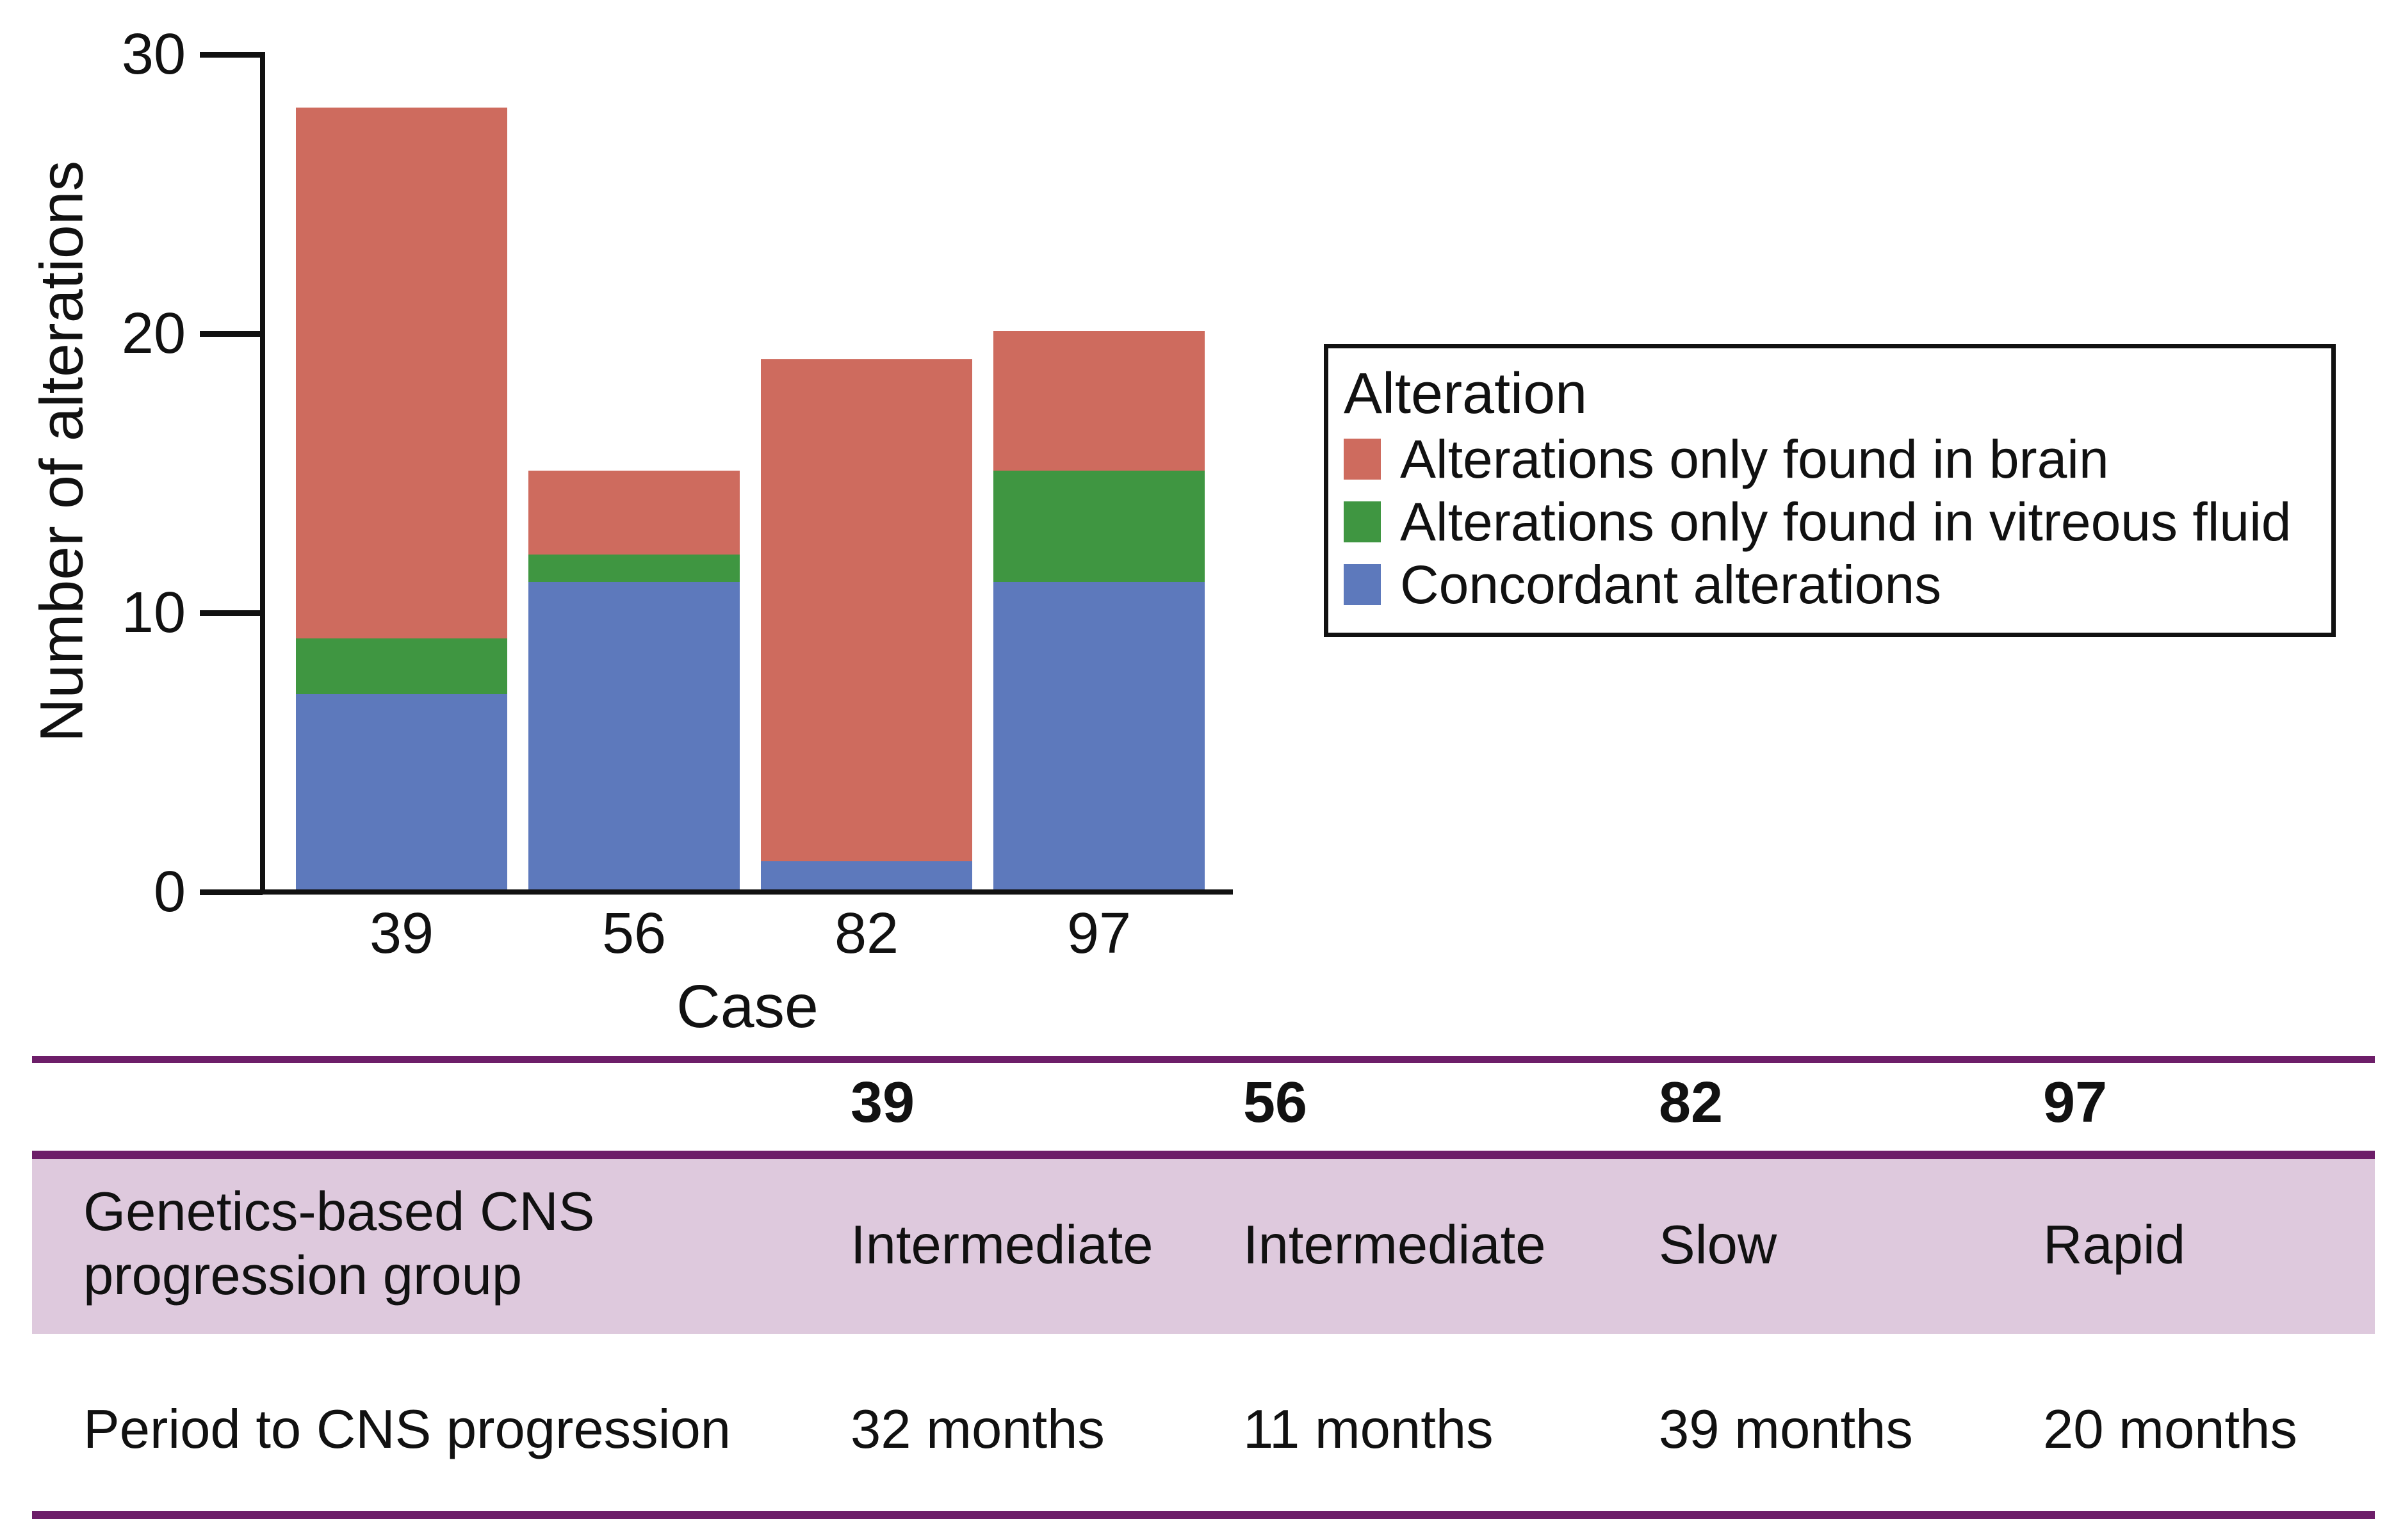 The height and width of the screenshot is (1540, 2387). What do you see at coordinates (153, 334) in the screenshot?
I see `y-tick-label-20: 20` at bounding box center [153, 334].